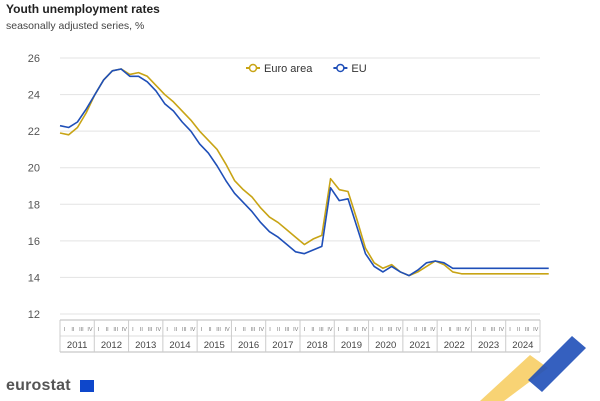  I want to click on y-tick-label: 24, so click(34, 96).